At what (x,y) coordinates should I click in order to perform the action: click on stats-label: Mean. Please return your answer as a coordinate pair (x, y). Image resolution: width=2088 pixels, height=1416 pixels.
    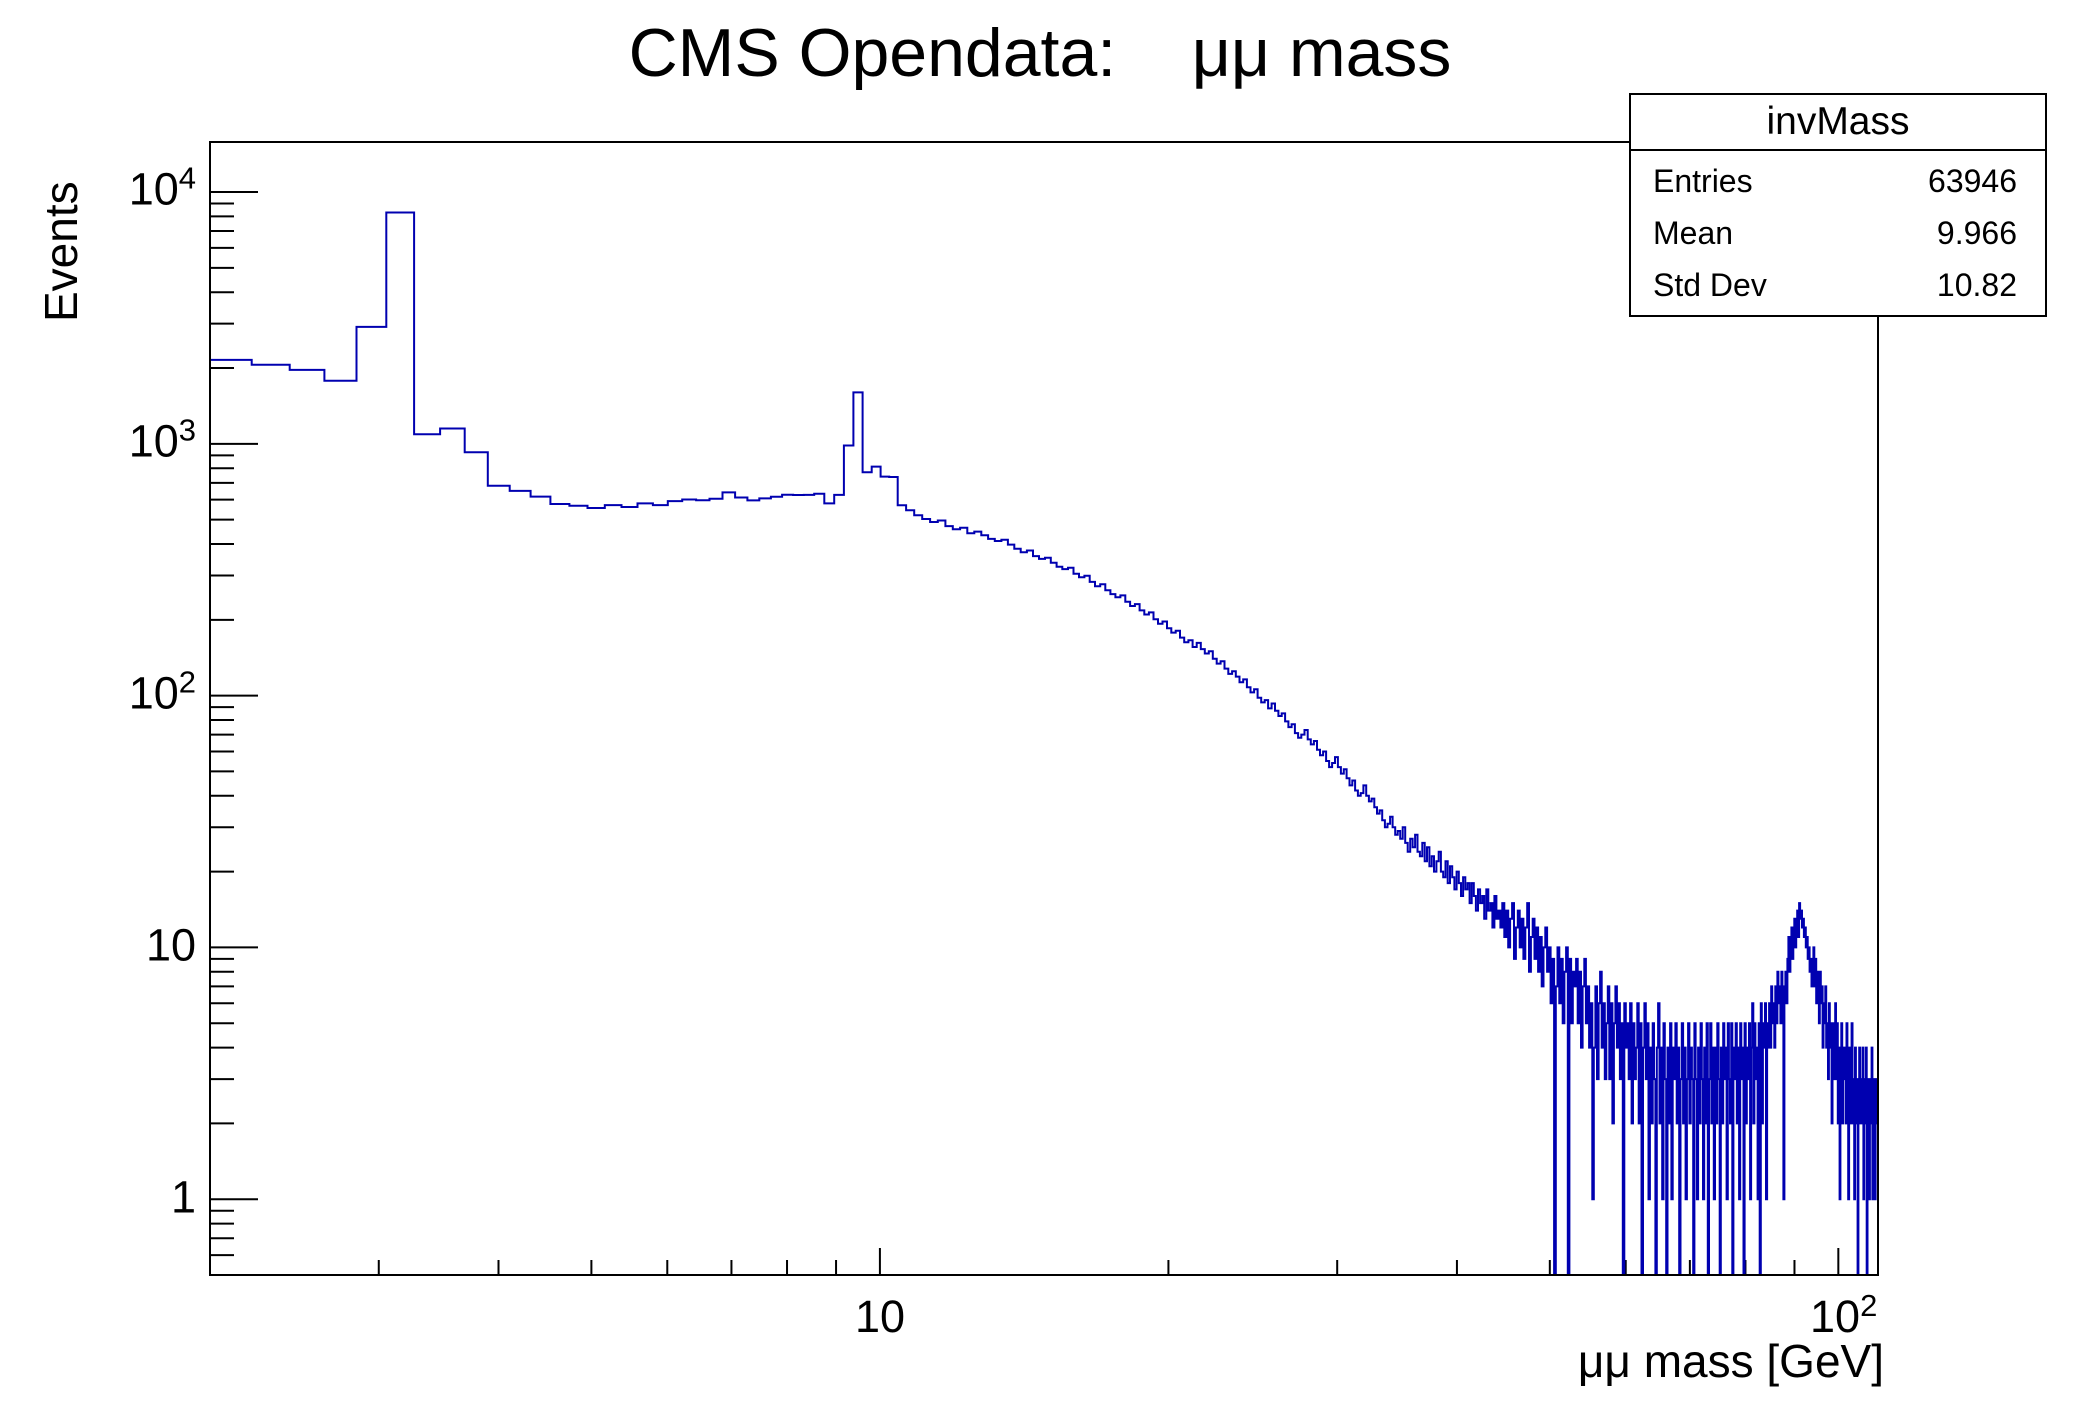
    Looking at the image, I should click on (1693, 232).